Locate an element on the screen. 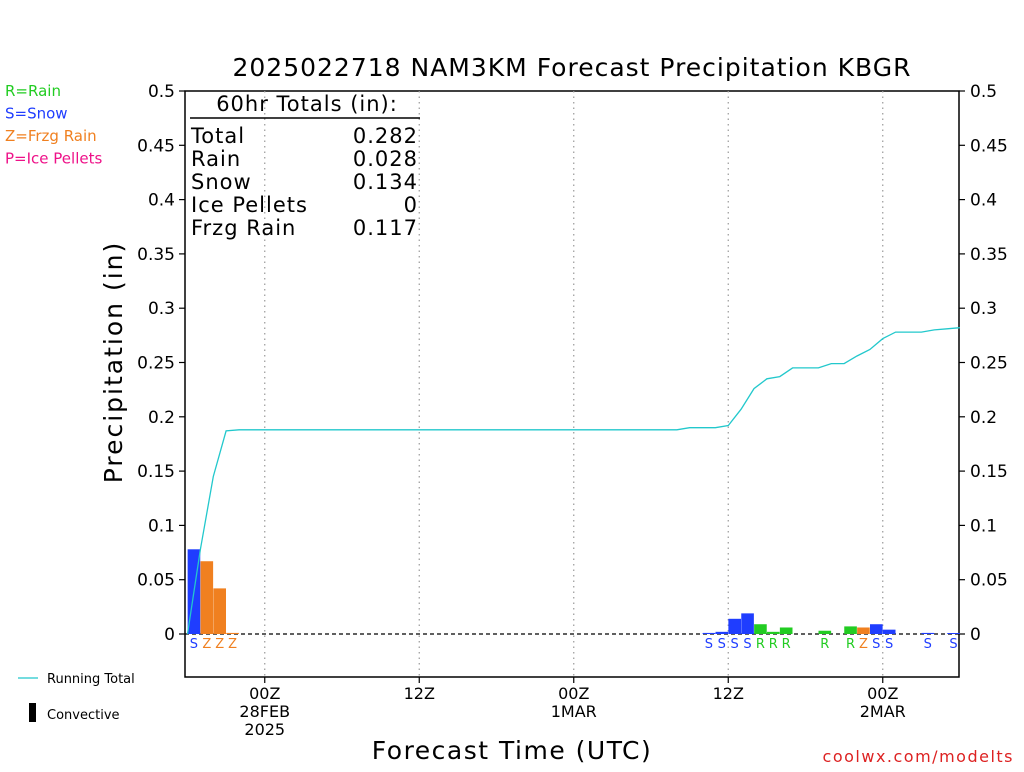 The image size is (1024, 772). y-tick-label-left: 0.5 is located at coordinates (161, 92).